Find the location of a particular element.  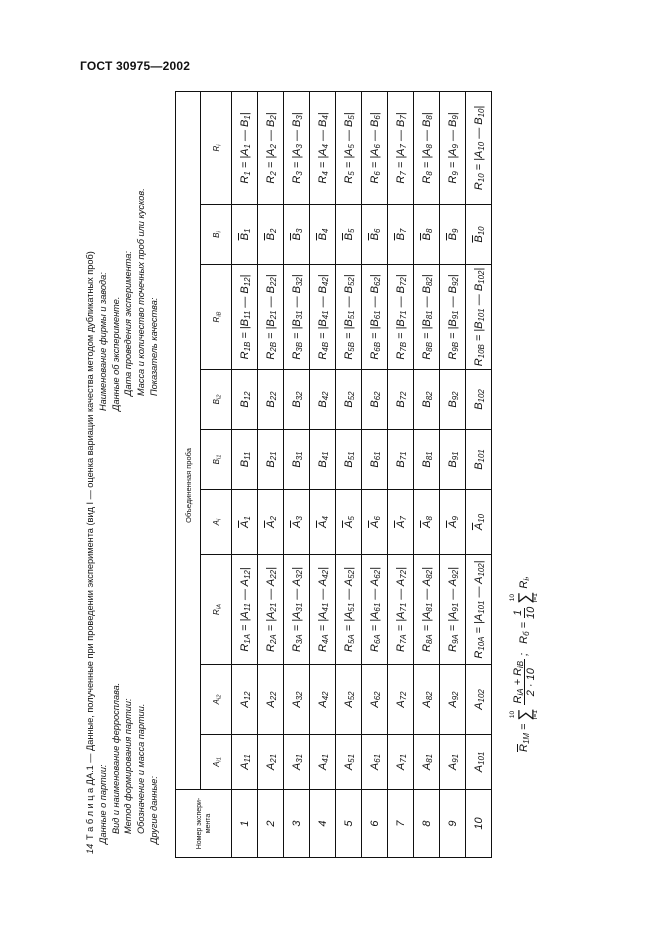

table-cell: A6 is located at coordinates (374, 522).